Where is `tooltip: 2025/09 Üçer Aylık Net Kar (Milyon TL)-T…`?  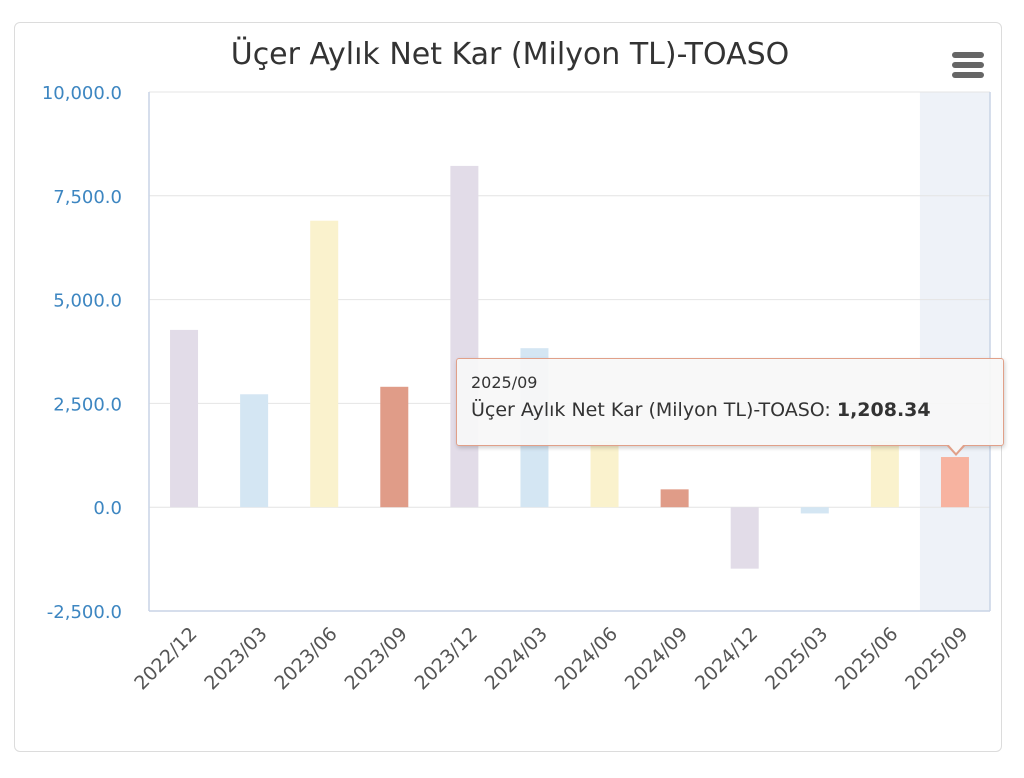 tooltip: 2025/09 Üçer Aylık Net Kar (Milyon TL)-T… is located at coordinates (730, 402).